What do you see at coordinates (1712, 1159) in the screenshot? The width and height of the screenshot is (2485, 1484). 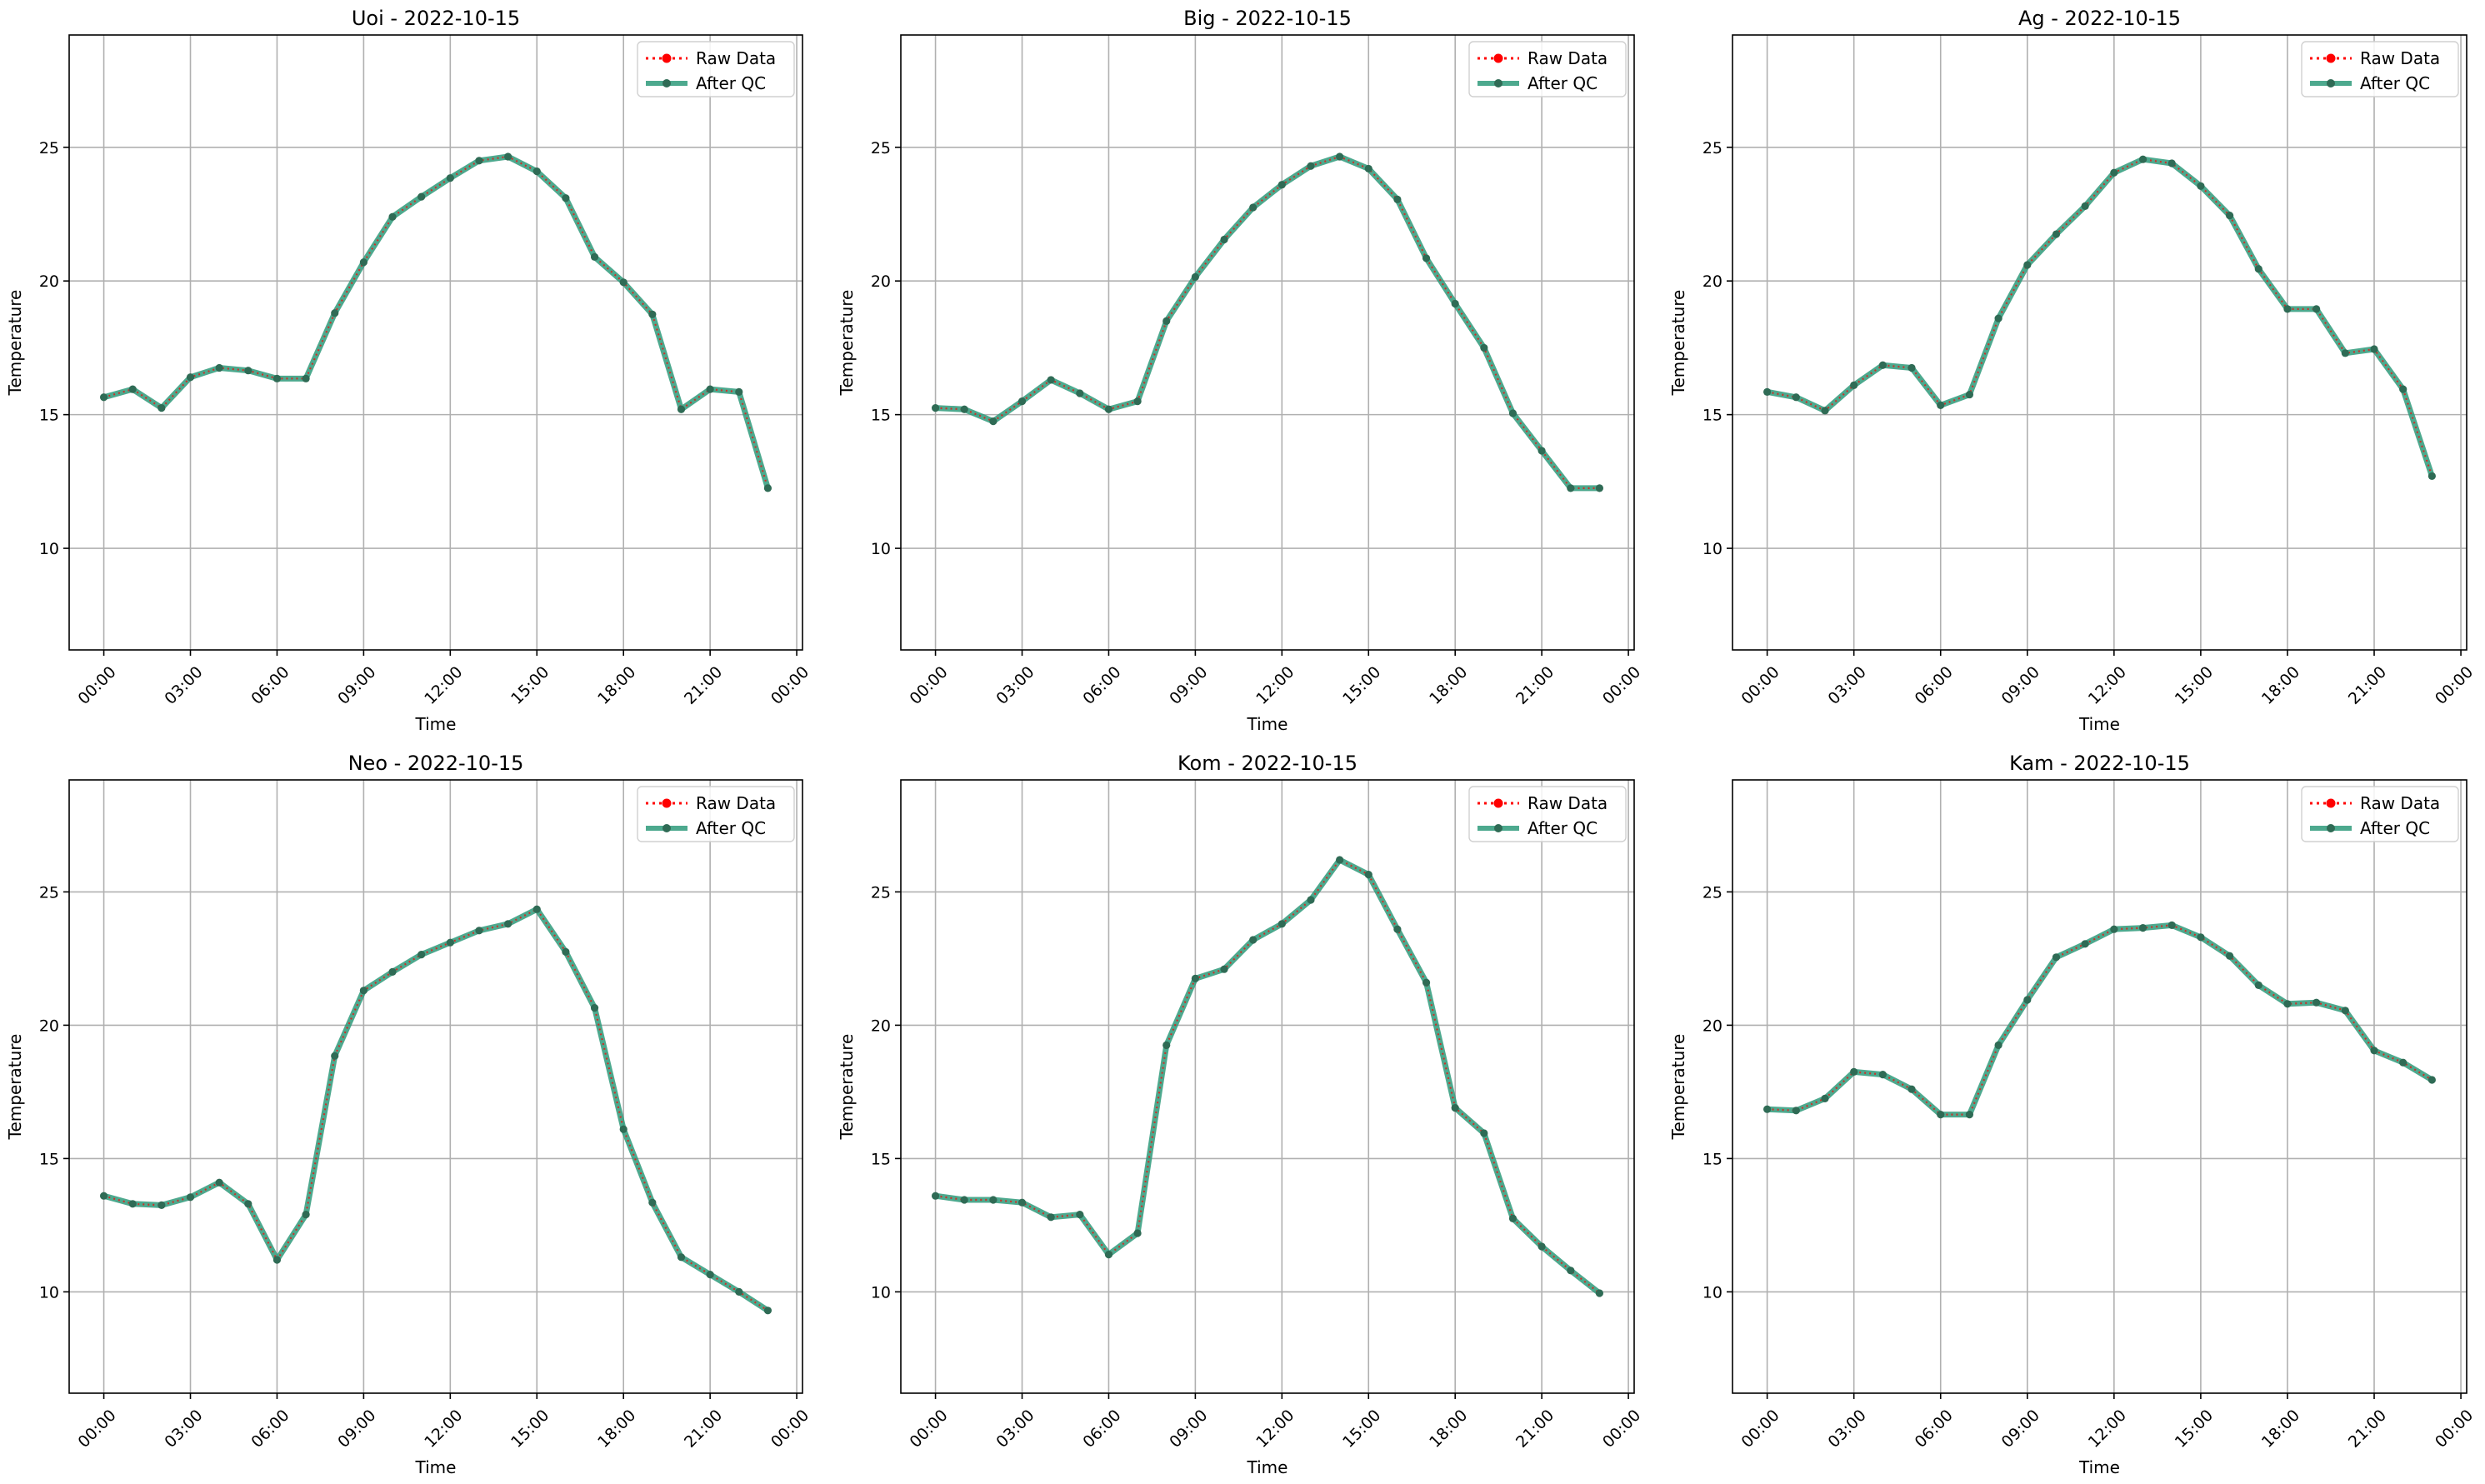 I see `y-tick-label: 15` at bounding box center [1712, 1159].